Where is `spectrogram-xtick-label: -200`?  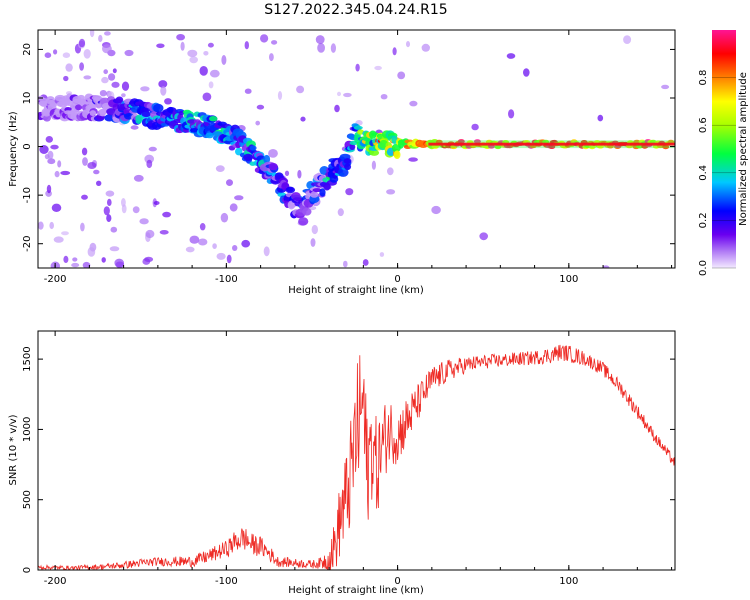
spectrogram-xtick-label: -200 is located at coordinates (55, 279).